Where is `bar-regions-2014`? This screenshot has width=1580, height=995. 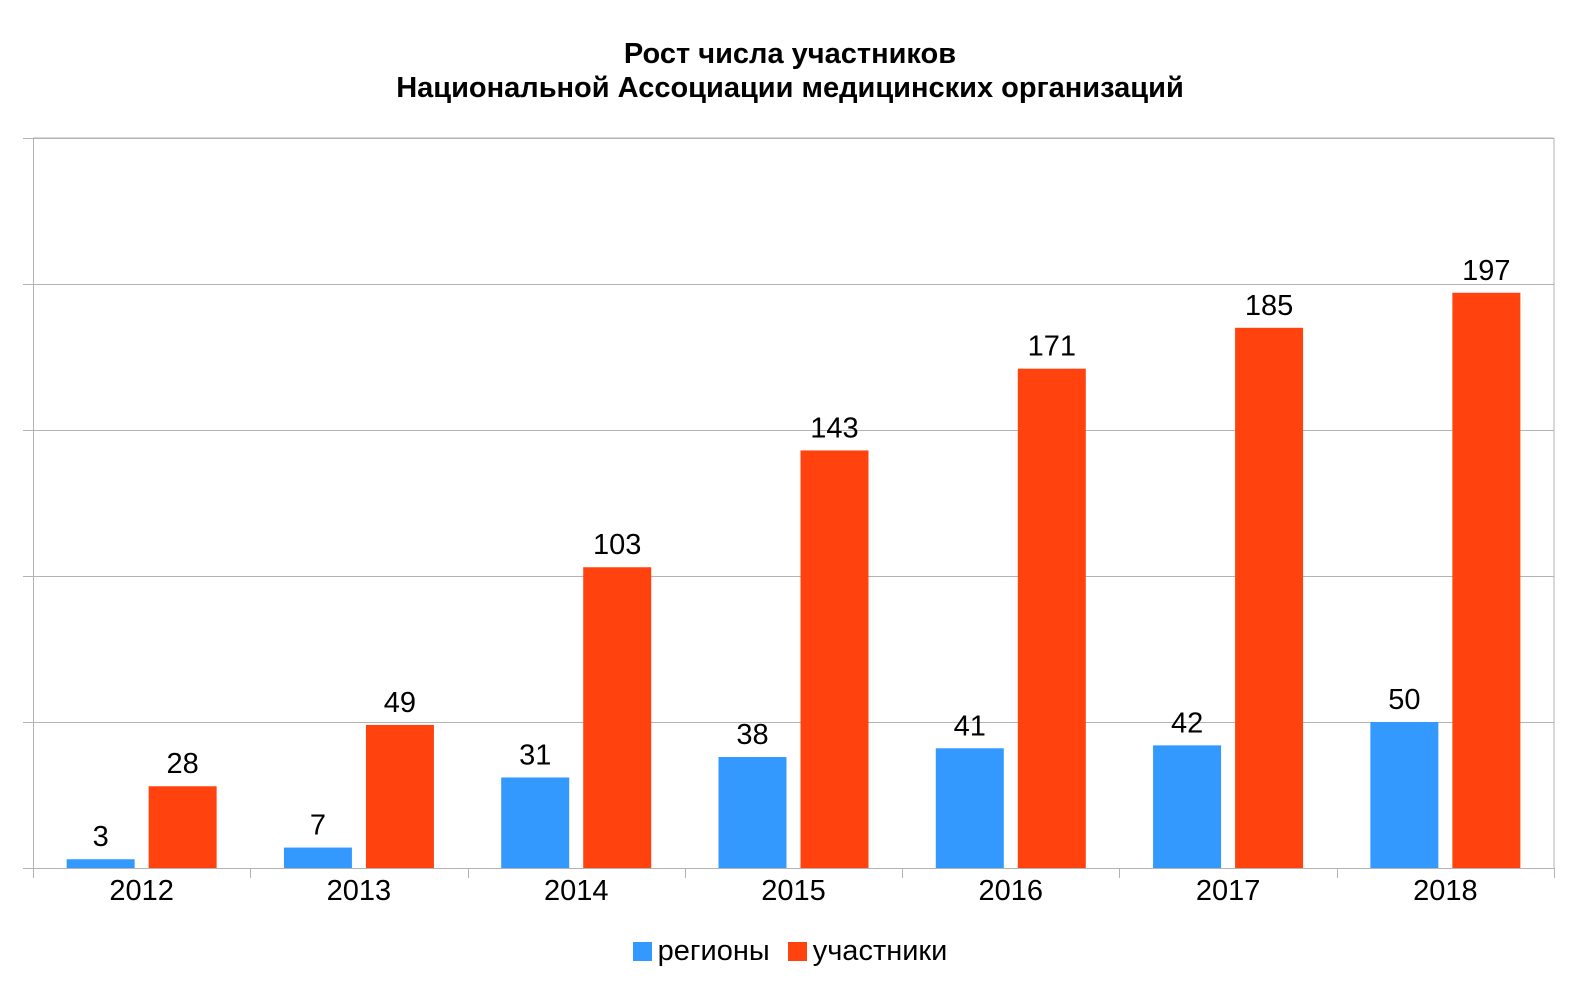 bar-regions-2014 is located at coordinates (535, 822).